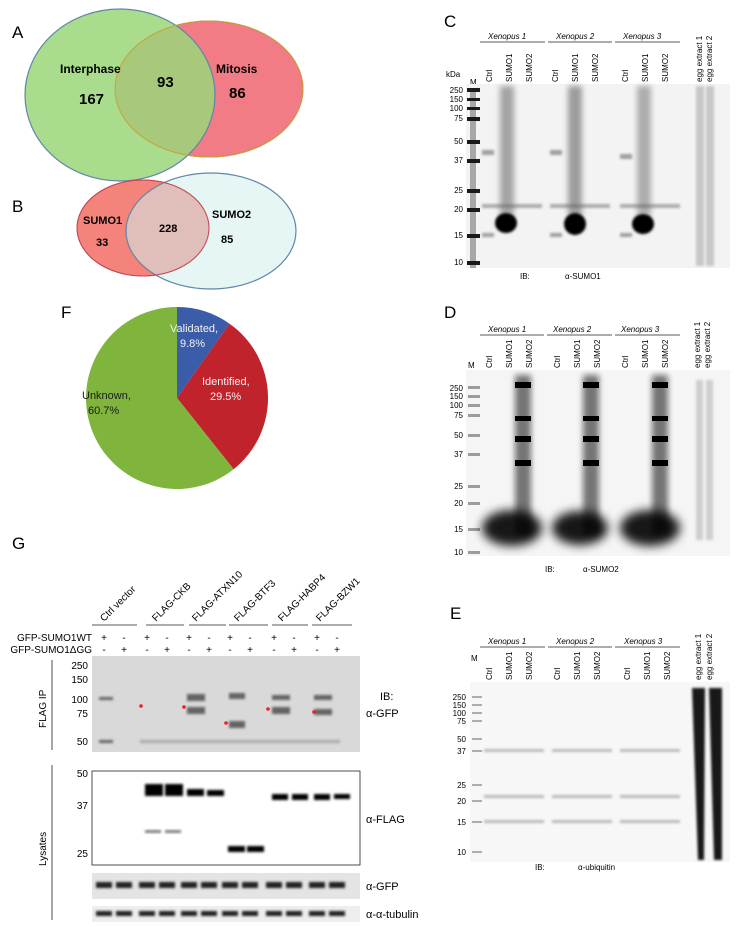 The width and height of the screenshot is (750, 927). Describe the element at coordinates (83, 806) in the screenshot. I see `marker-label: 37` at that location.